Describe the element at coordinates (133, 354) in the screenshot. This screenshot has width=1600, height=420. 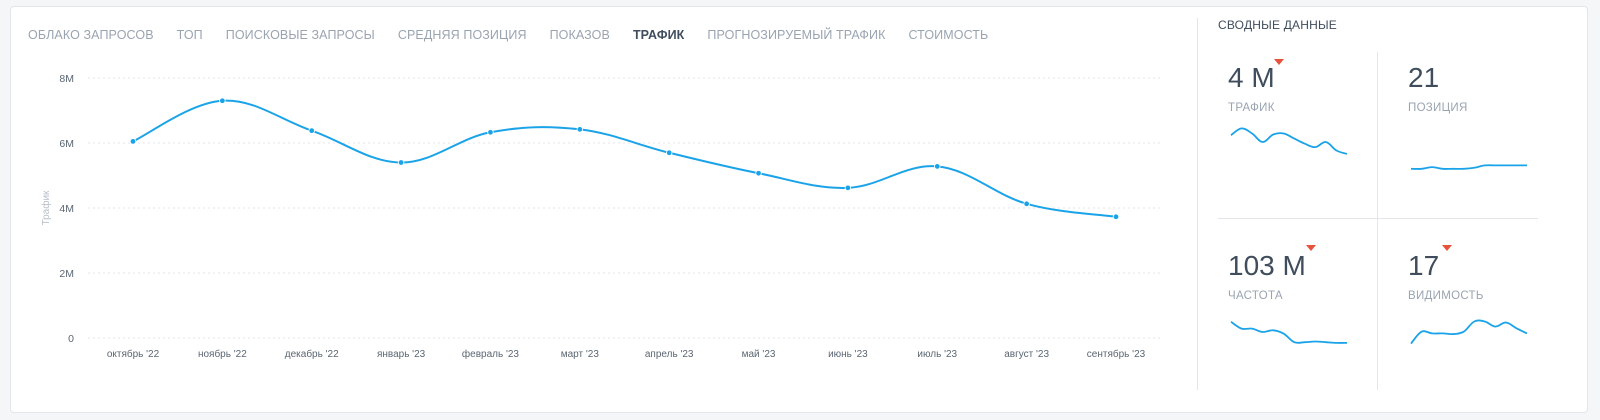
I see `x-tick-label: октябрь '22` at that location.